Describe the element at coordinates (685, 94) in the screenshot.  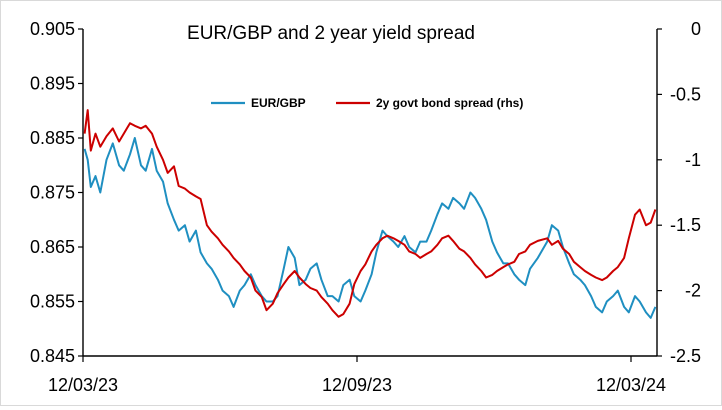
I see `right-tick-label: -0.5` at that location.